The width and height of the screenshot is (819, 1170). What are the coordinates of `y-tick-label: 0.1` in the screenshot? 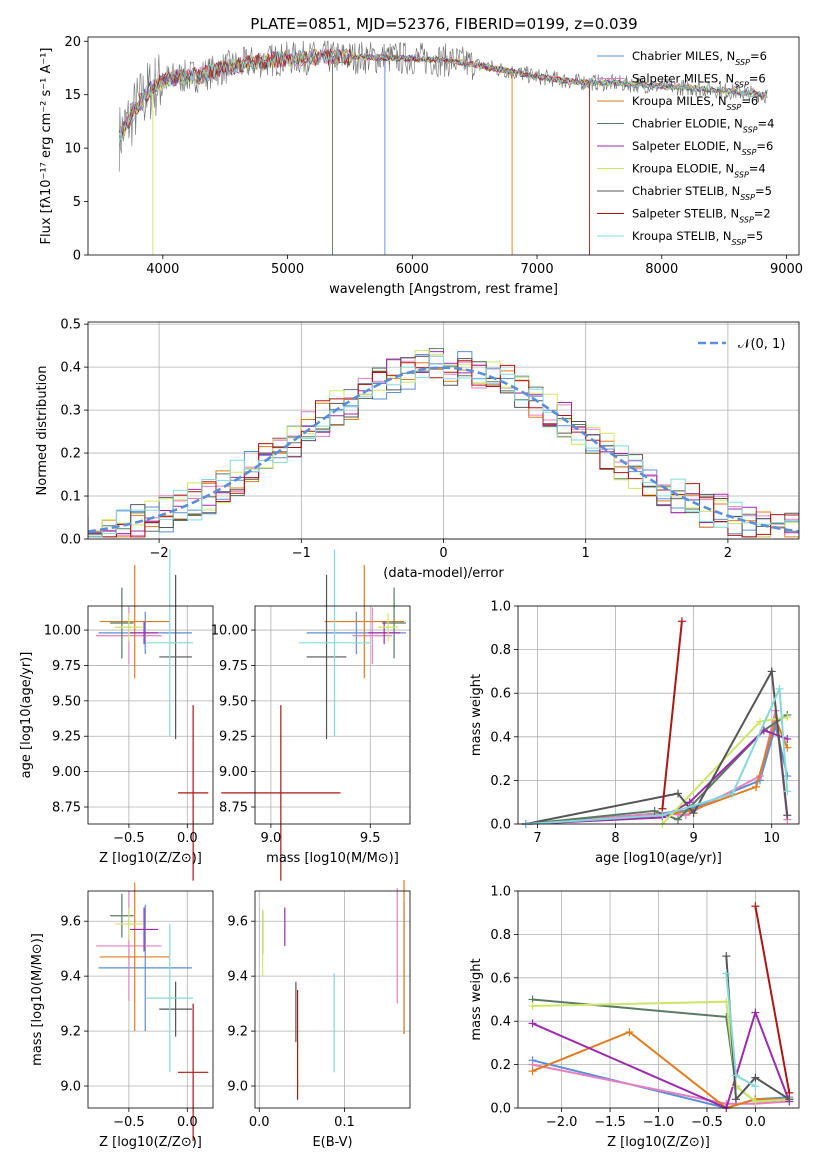 It's located at (70, 497).